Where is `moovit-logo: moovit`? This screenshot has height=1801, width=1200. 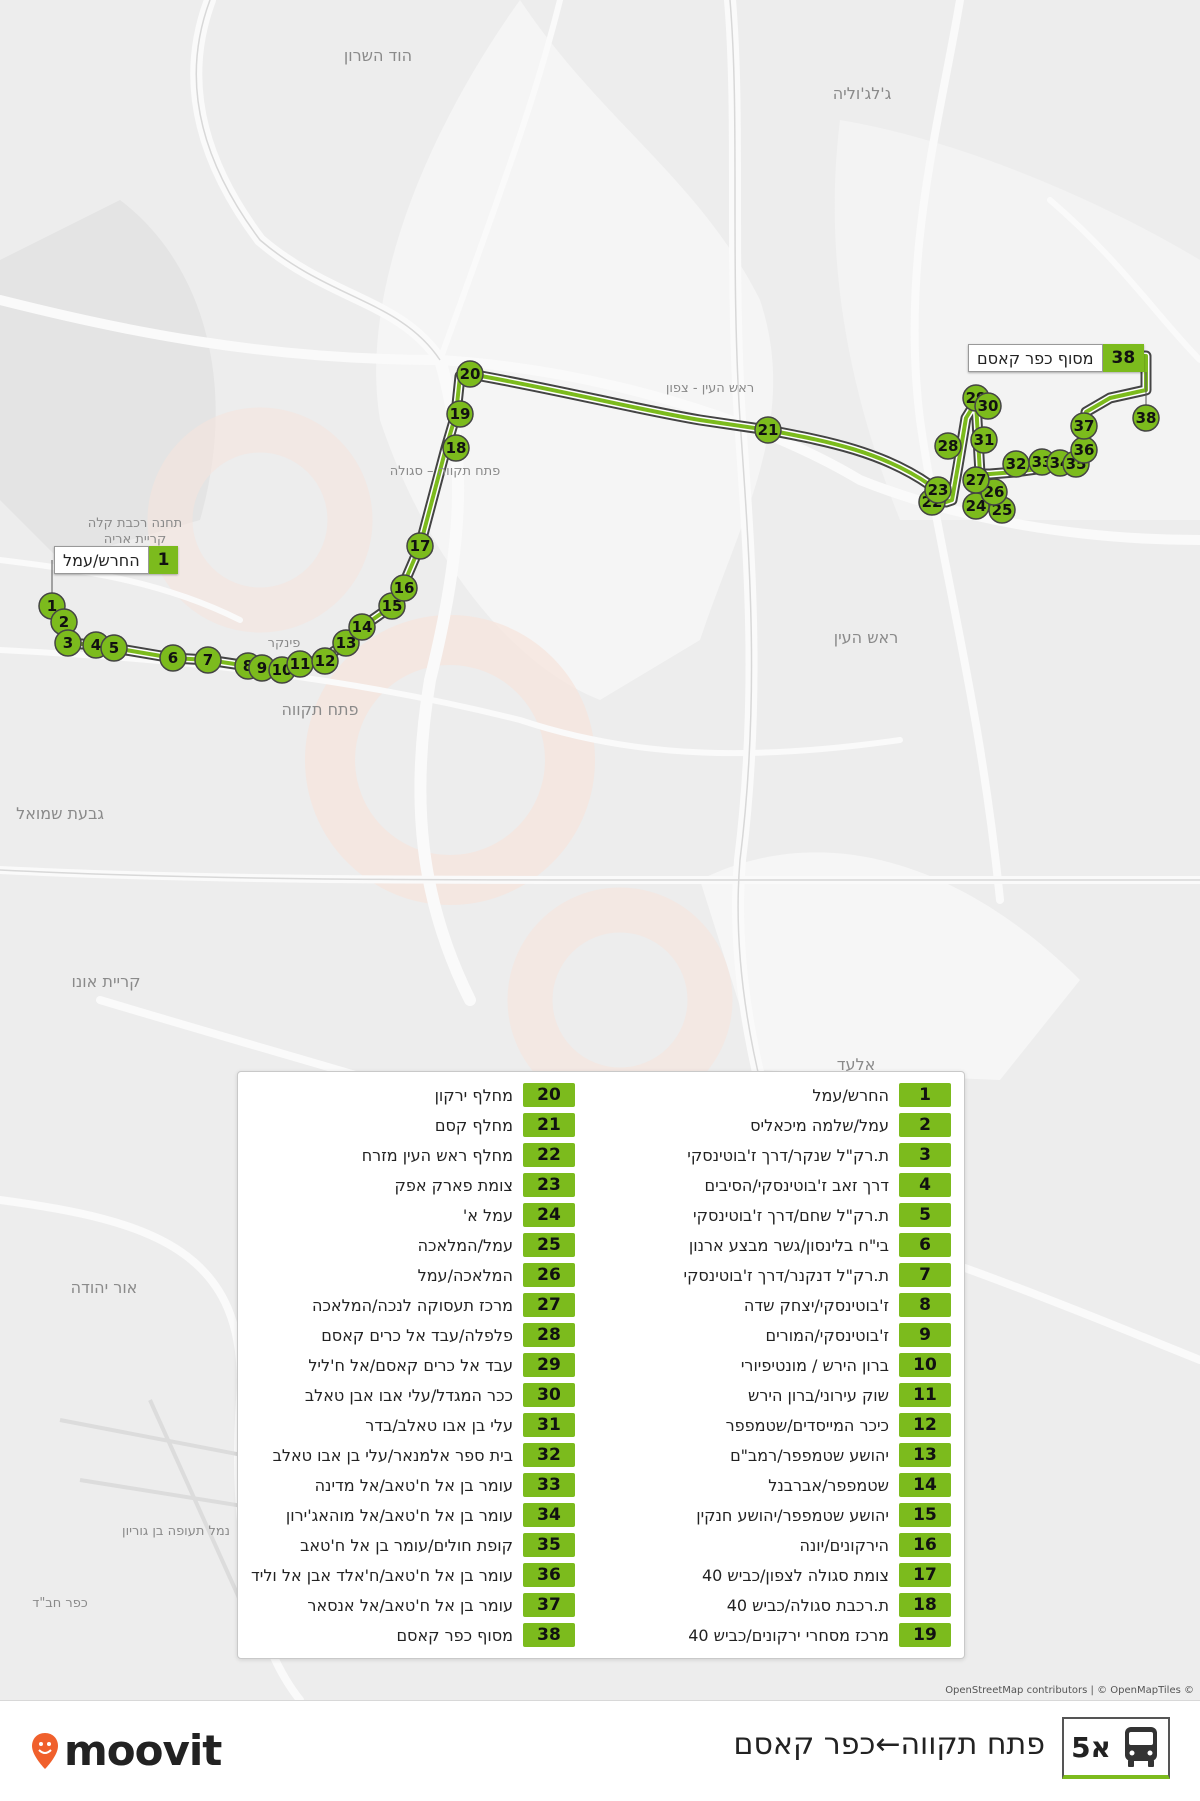
moovit-logo: moovit is located at coordinates (126, 1751).